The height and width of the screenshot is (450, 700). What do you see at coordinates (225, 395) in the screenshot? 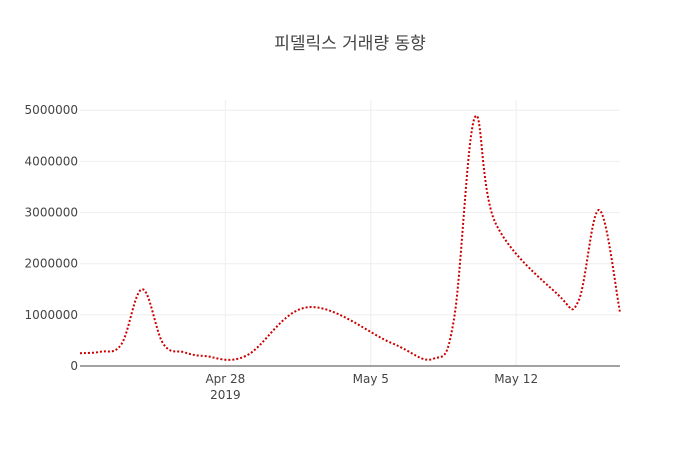
I see `x-tick-year-label: 2019` at bounding box center [225, 395].